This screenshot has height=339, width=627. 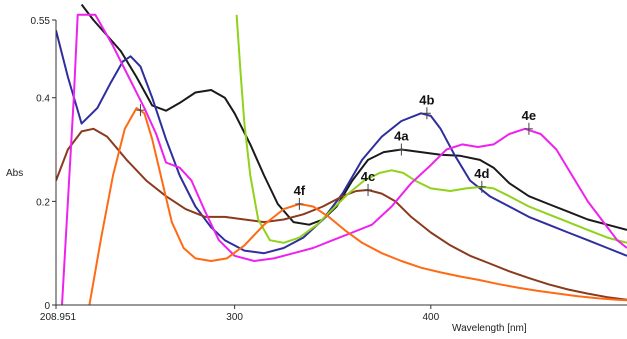 I want to click on peak-label-4c: 4c, so click(x=368, y=176).